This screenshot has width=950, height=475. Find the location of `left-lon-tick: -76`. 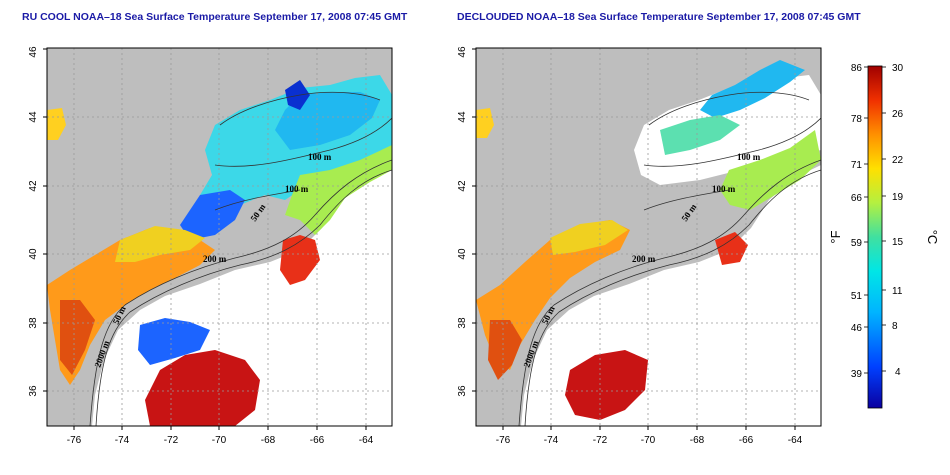

left-lon-tick: -76 is located at coordinates (74, 440).